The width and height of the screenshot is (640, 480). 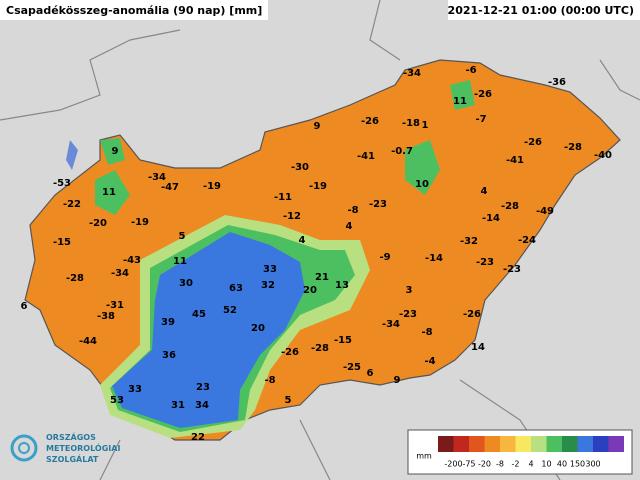 What do you see at coordinates (178, 405) in the screenshot?
I see `station-value: 31` at bounding box center [178, 405].